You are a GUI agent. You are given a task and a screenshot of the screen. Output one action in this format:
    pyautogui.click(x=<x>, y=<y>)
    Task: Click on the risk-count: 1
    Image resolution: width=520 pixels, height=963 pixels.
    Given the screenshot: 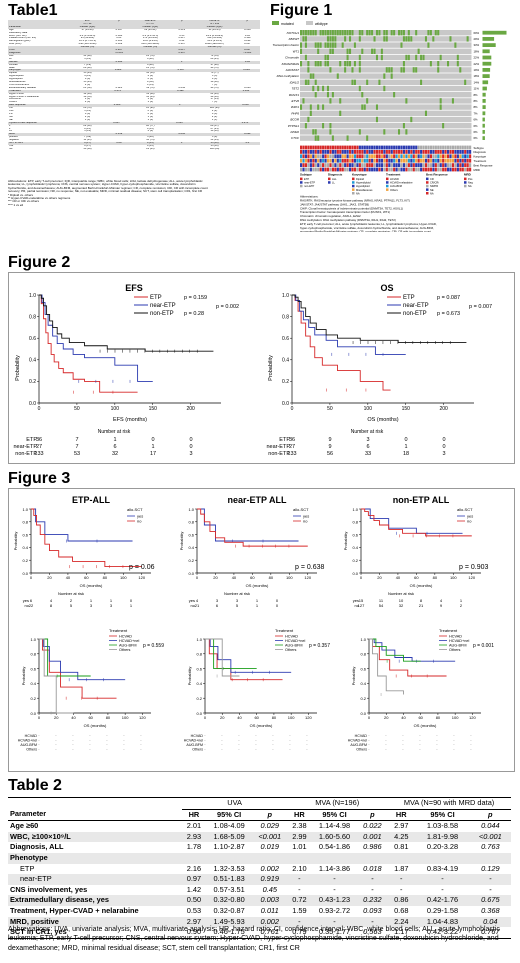 What is the action you would take?
    pyautogui.click(x=257, y=600)
    